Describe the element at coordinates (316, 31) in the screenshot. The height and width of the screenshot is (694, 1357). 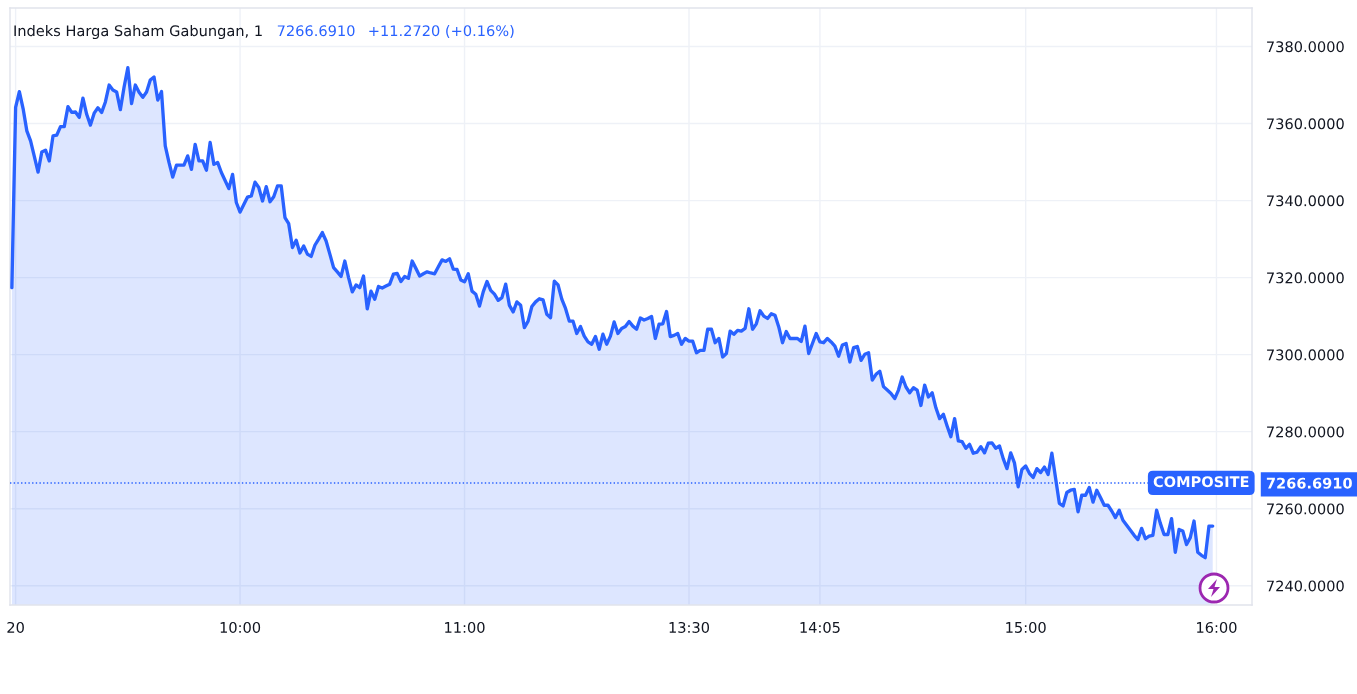
I see `annotation: 7266.6910` at that location.